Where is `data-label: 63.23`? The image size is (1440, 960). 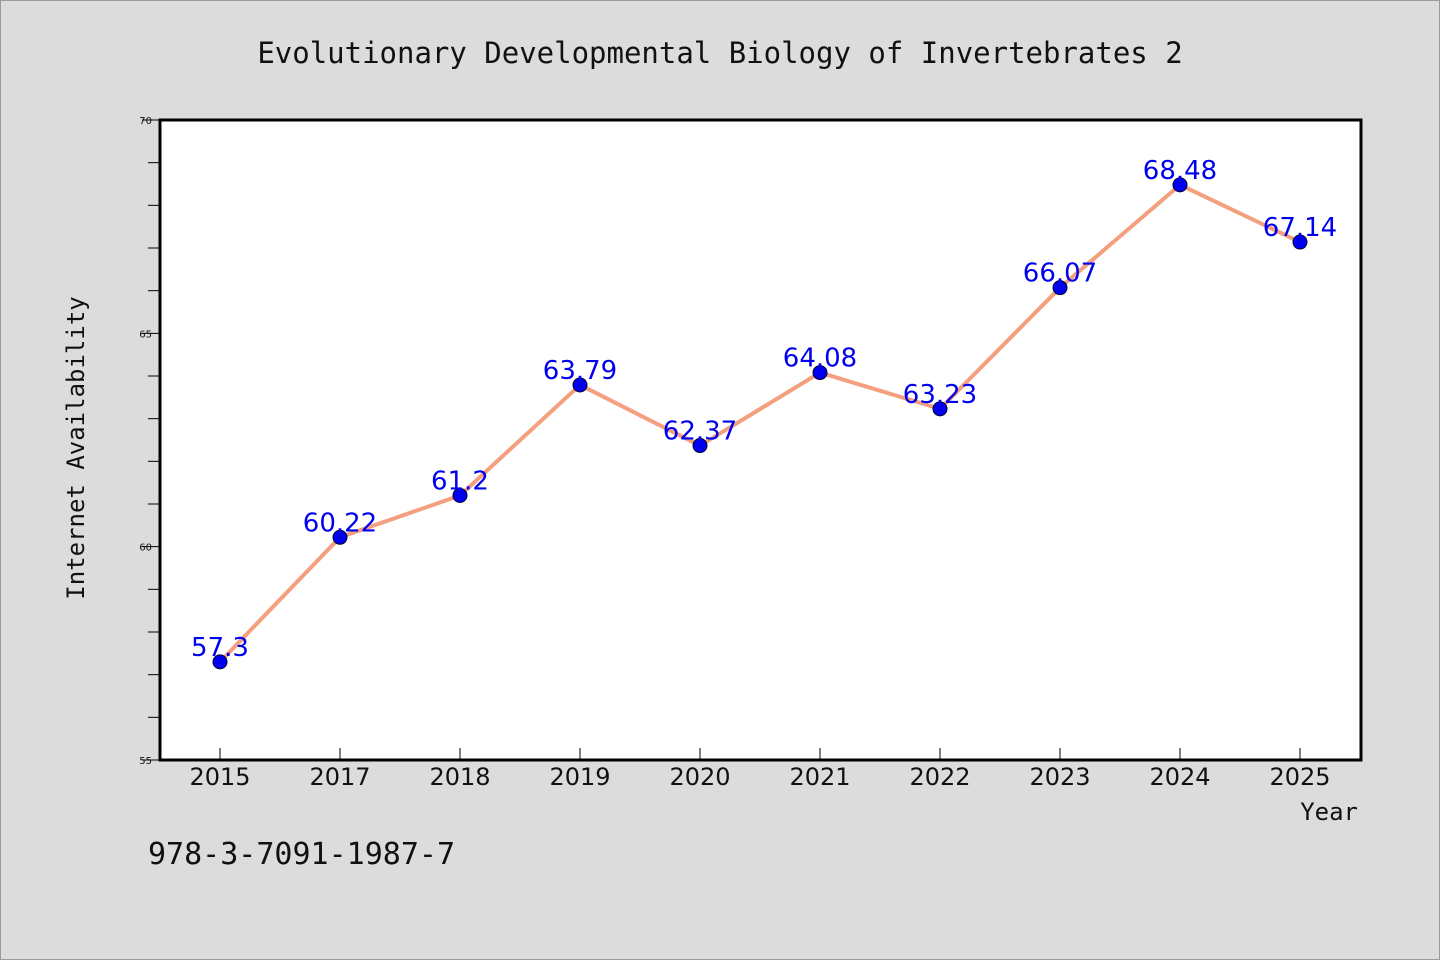
data-label: 63.23 is located at coordinates (940, 395).